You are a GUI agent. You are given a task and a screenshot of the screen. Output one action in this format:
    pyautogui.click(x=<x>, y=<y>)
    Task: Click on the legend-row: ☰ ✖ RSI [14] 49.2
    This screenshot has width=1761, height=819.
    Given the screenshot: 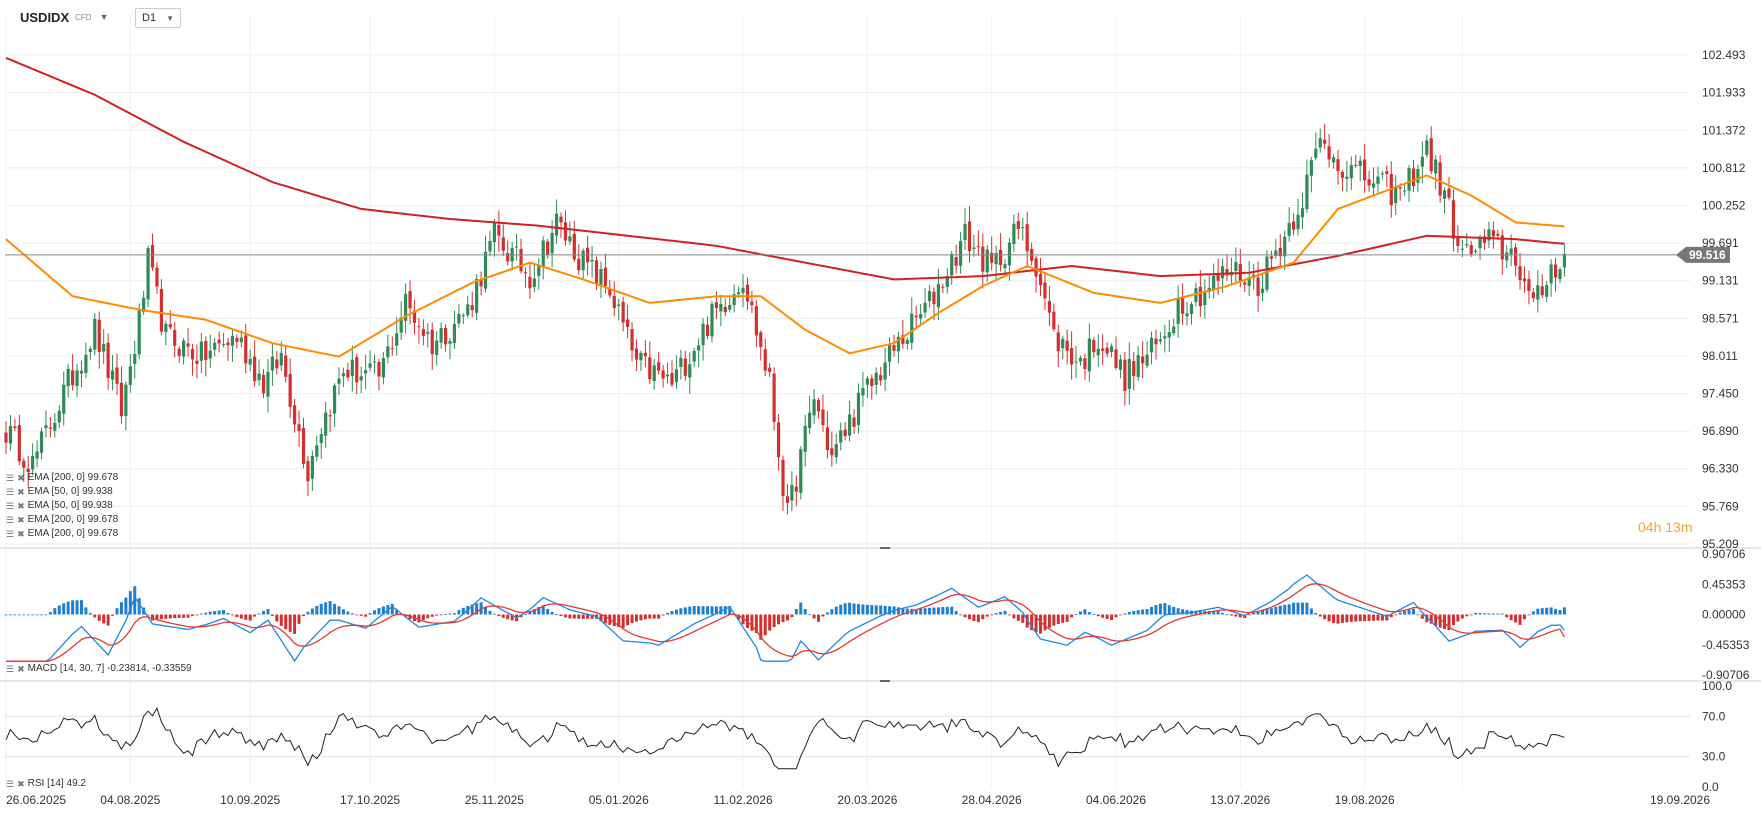 What is the action you would take?
    pyautogui.click(x=46, y=784)
    